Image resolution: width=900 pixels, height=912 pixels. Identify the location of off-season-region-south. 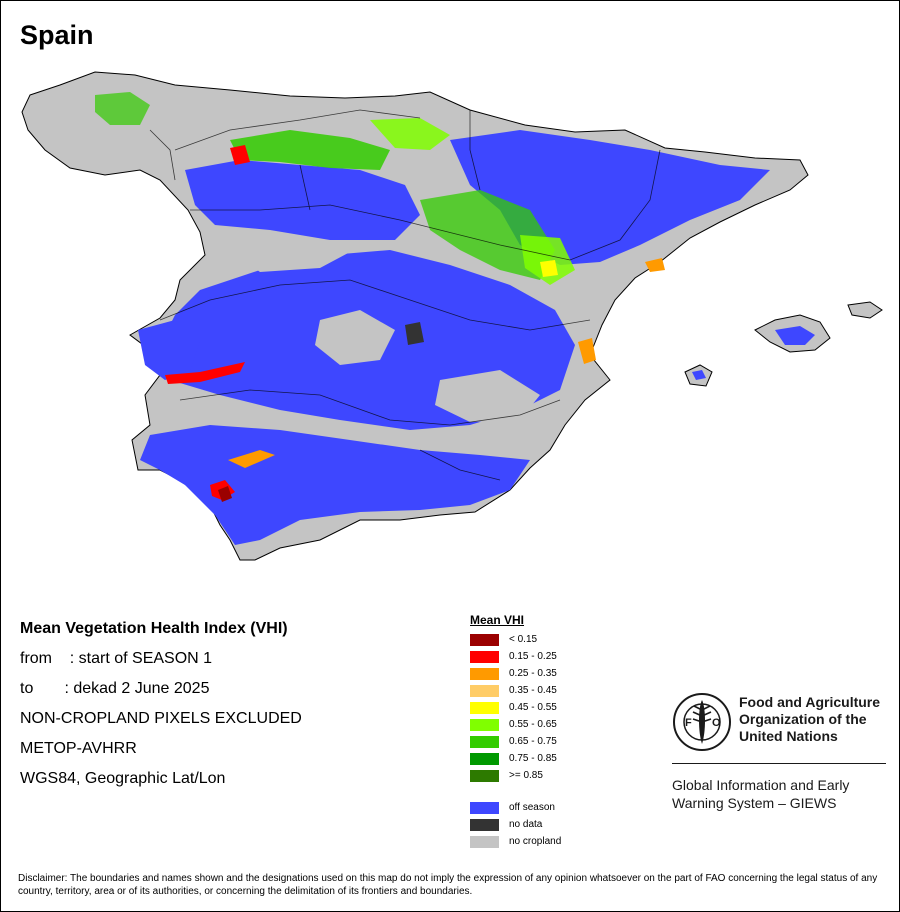
(335, 485).